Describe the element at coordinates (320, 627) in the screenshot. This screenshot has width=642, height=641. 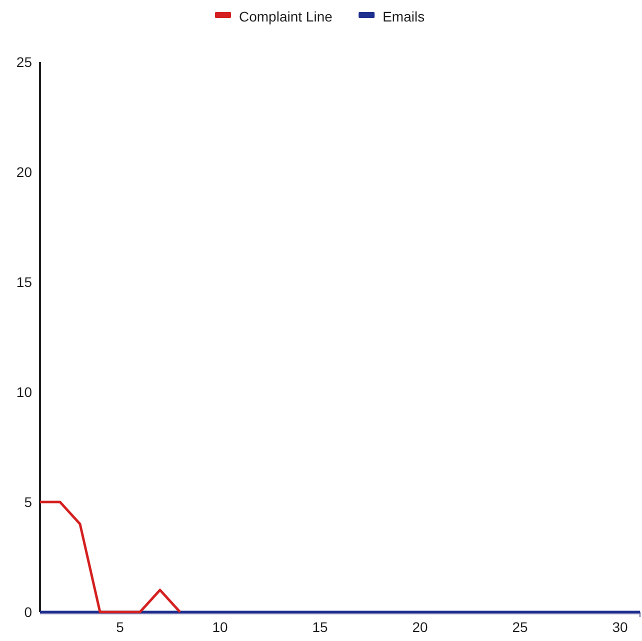
I see `x-tick-label: 15` at that location.